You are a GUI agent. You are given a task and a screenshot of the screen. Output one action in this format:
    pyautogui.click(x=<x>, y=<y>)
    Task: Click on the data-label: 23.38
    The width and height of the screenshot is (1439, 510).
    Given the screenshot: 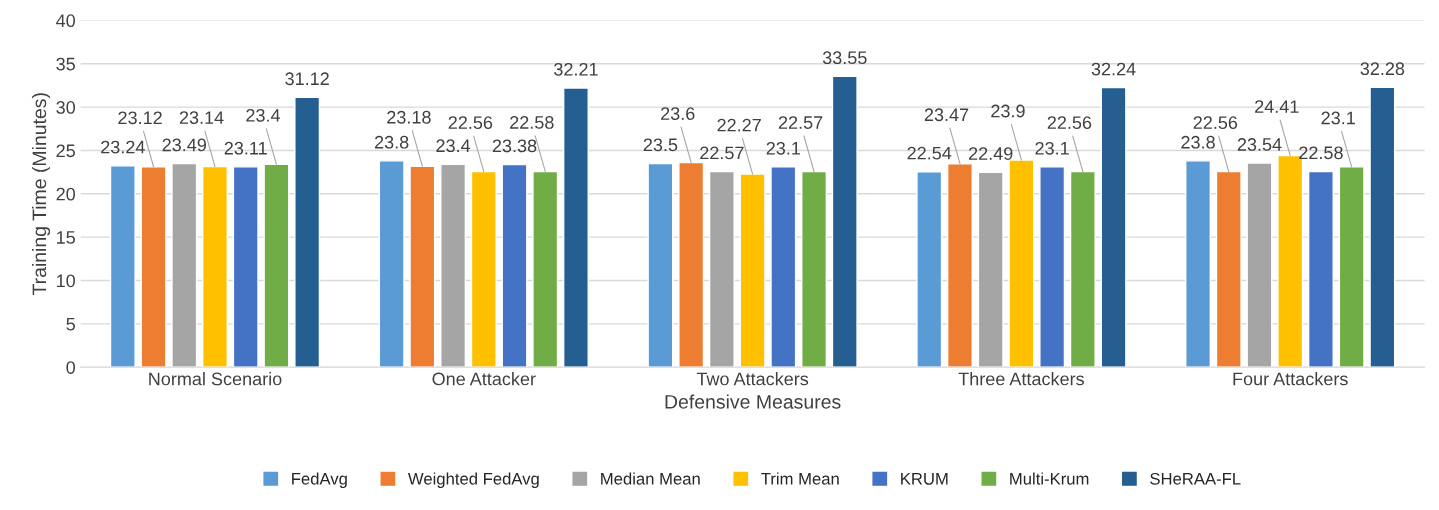 What is the action you would take?
    pyautogui.click(x=514, y=146)
    